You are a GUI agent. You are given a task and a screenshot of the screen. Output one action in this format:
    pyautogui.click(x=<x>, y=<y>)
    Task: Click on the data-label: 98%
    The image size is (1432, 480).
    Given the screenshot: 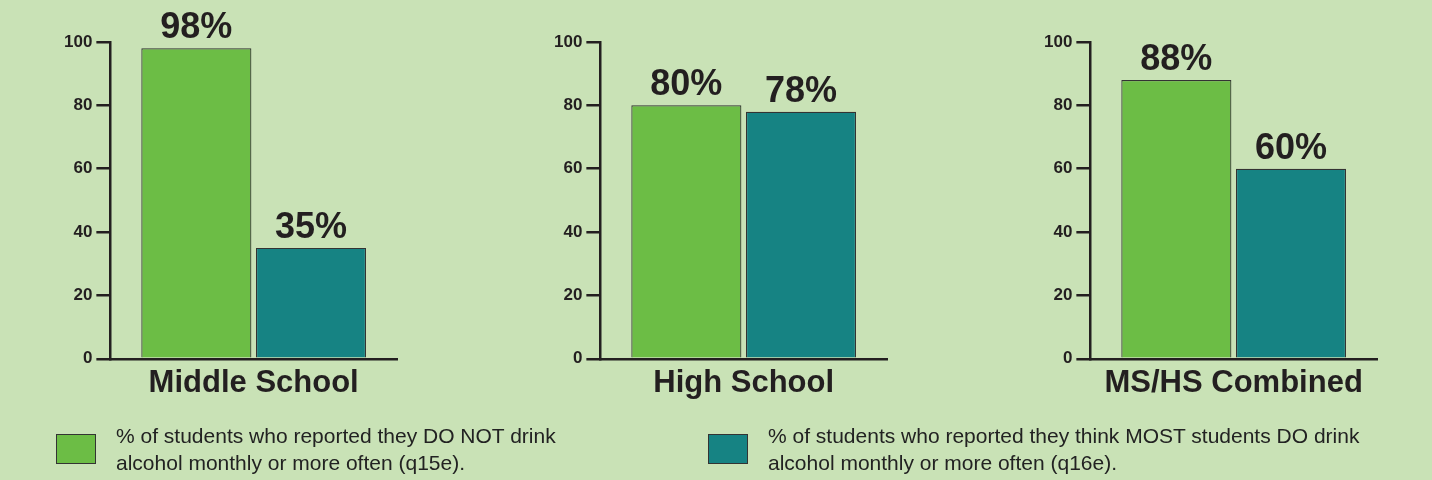 What is the action you would take?
    pyautogui.click(x=196, y=26)
    